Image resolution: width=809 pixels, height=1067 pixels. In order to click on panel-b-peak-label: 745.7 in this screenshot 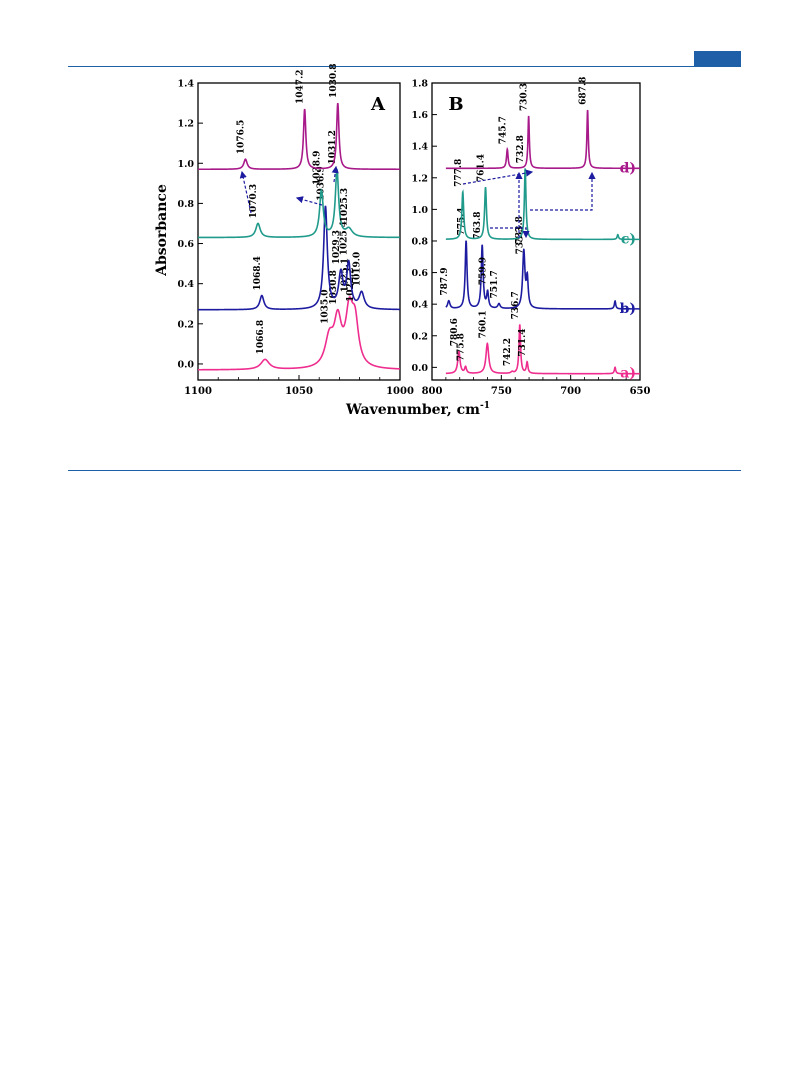, I will do `click(503, 130)`.